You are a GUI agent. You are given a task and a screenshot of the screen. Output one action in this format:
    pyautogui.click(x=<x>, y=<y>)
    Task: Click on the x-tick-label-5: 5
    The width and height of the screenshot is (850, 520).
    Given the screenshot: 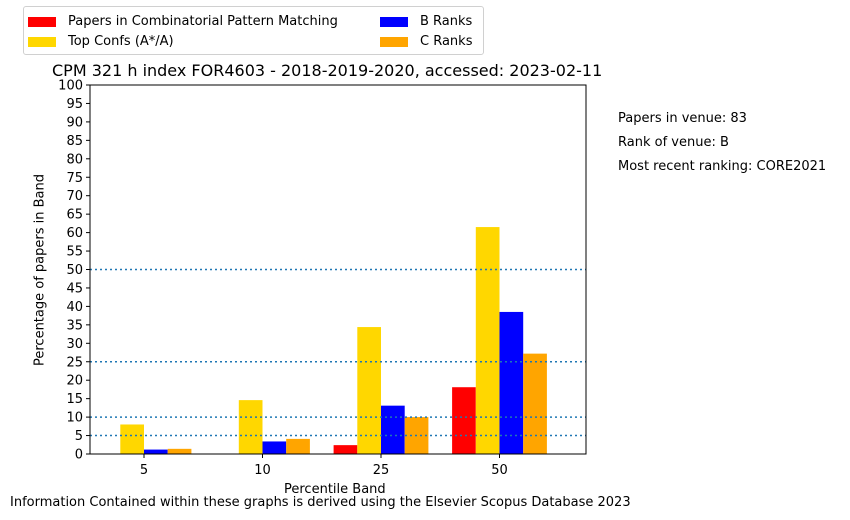 What is the action you would take?
    pyautogui.click(x=144, y=470)
    